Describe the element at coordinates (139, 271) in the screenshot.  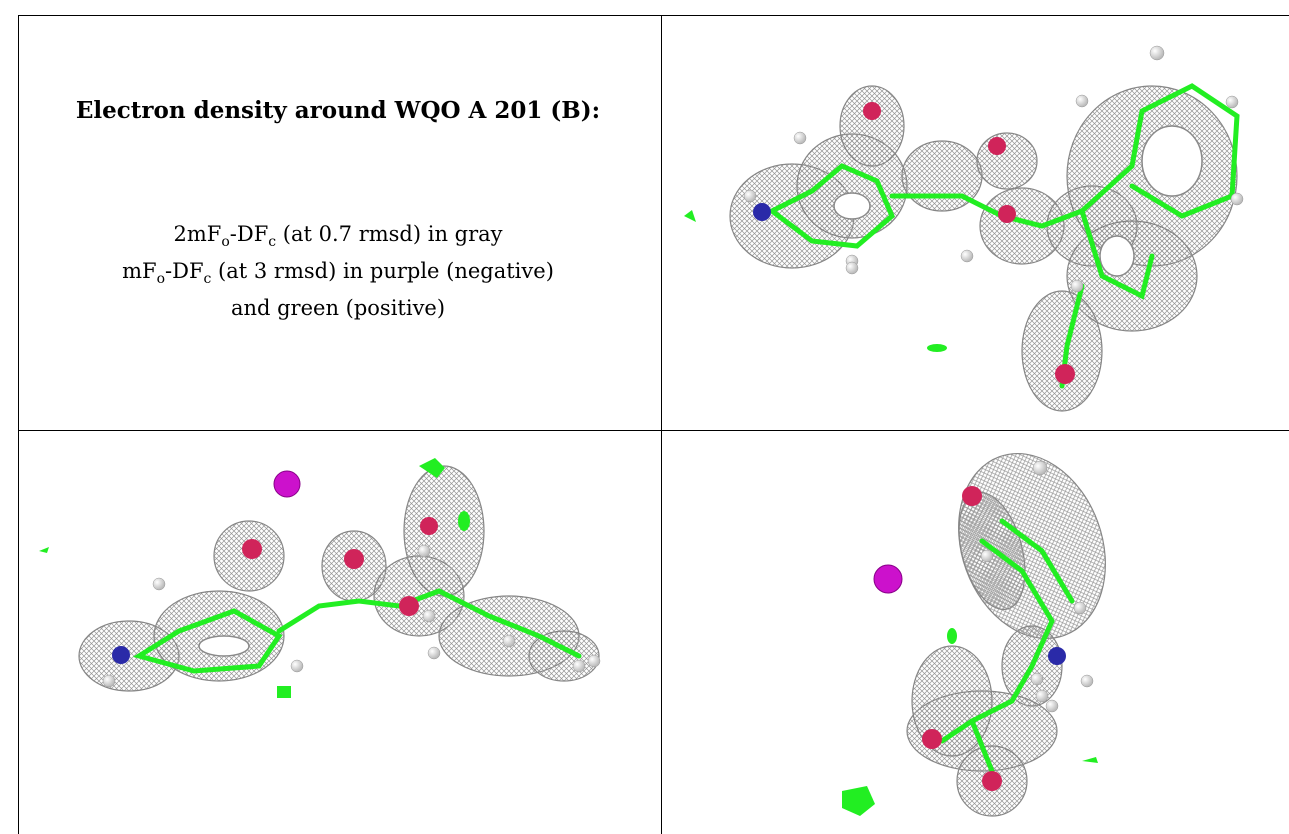
I see `legend-text: mF` at that location.